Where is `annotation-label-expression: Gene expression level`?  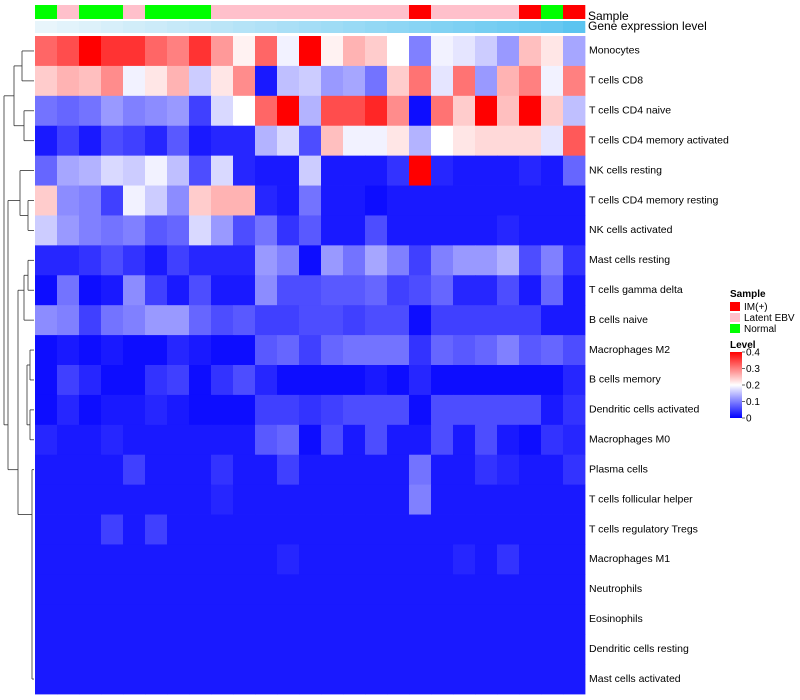 annotation-label-expression: Gene expression level is located at coordinates (647, 26).